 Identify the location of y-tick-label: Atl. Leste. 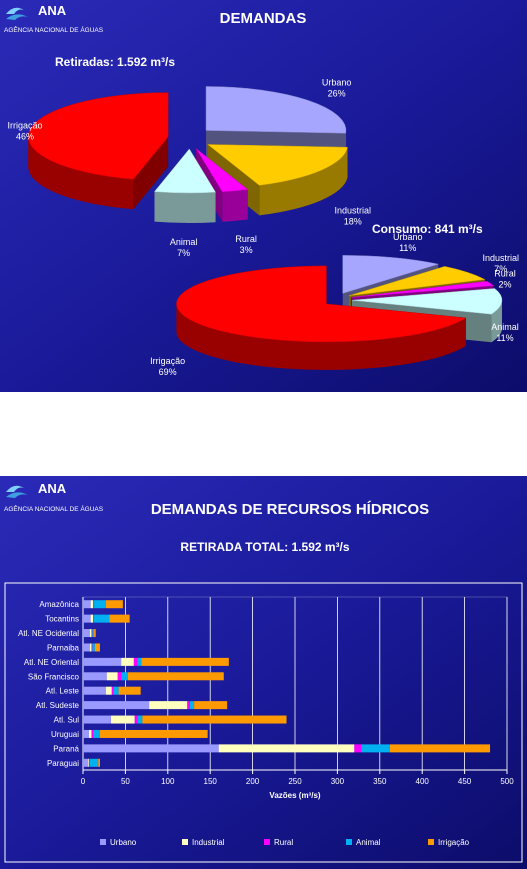
(63, 691).